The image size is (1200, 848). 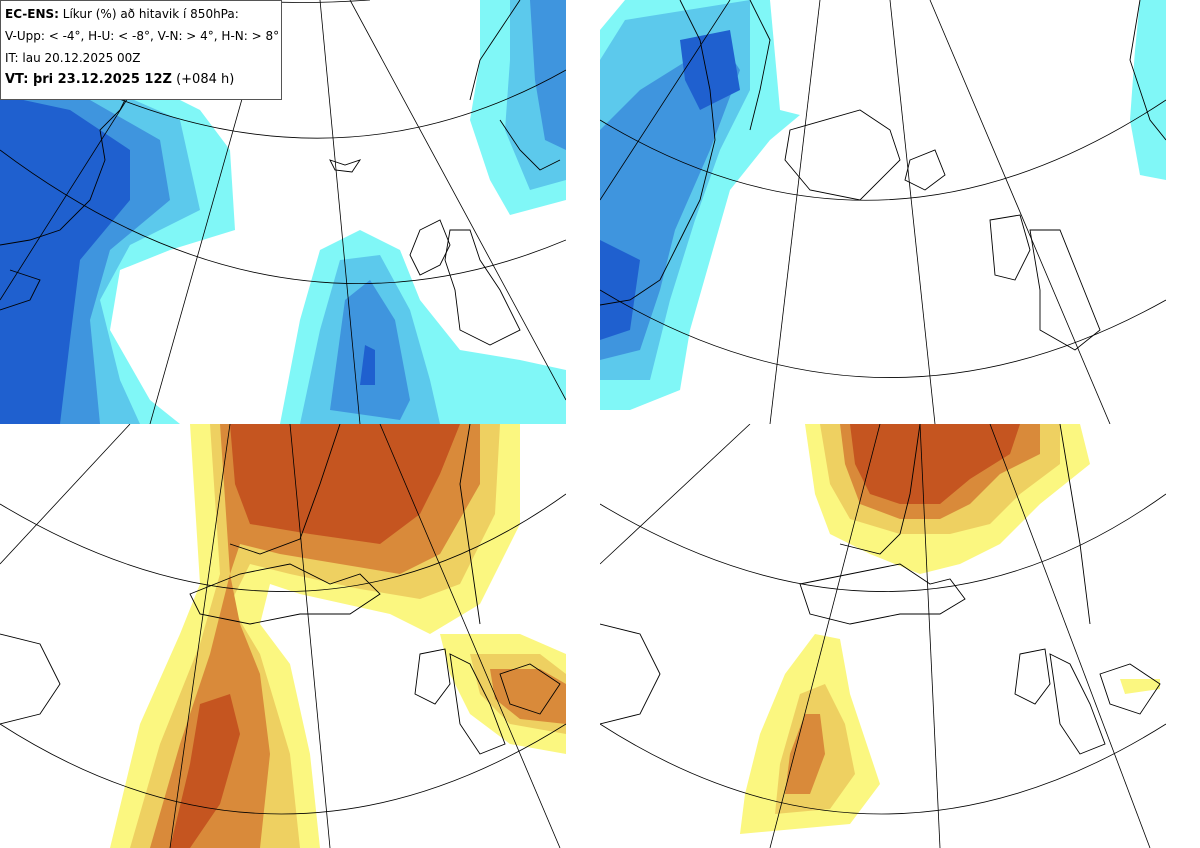 What do you see at coordinates (122, 14) in the screenshot?
I see `info-title: EC-ENS: Líkur (%) að hitavik í 850hPa:` at bounding box center [122, 14].